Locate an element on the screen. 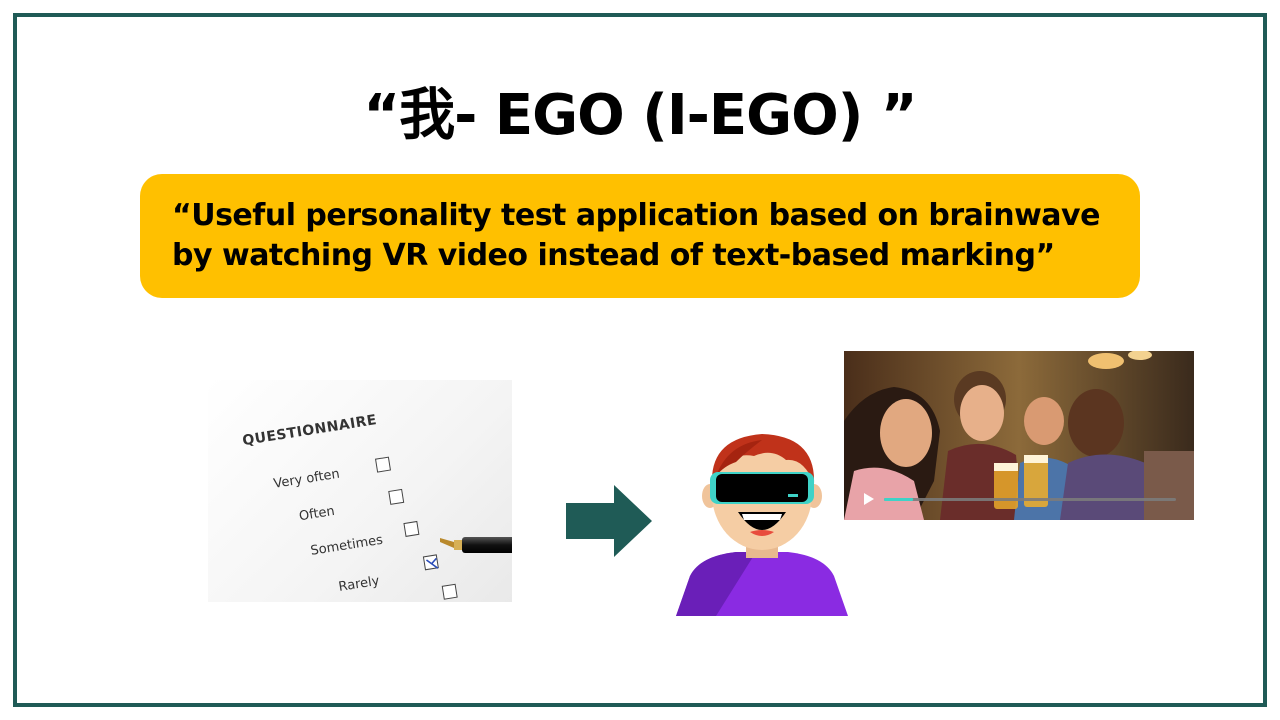 Image resolution: width=1280 pixels, height=720 pixels. checkmark-icon is located at coordinates (432, 563).